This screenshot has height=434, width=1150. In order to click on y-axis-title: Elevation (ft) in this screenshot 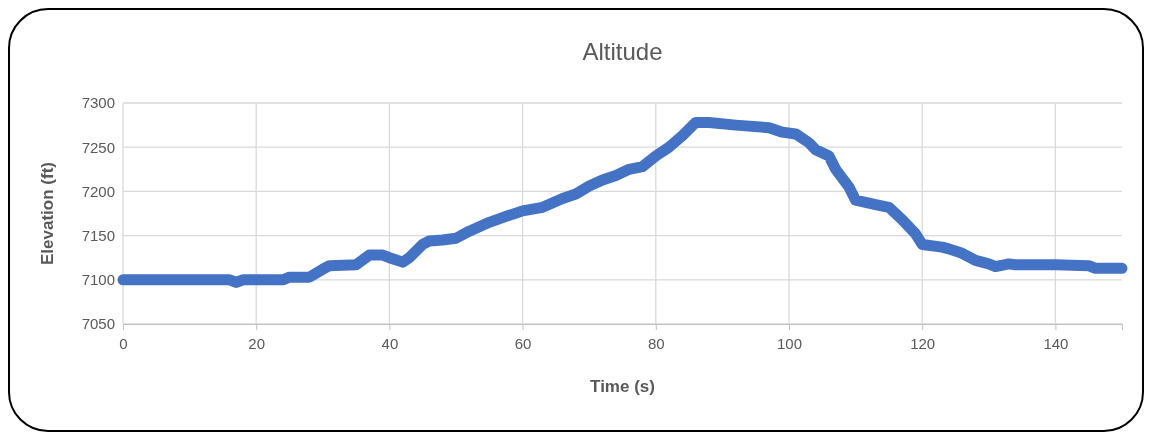, I will do `click(47, 213)`.